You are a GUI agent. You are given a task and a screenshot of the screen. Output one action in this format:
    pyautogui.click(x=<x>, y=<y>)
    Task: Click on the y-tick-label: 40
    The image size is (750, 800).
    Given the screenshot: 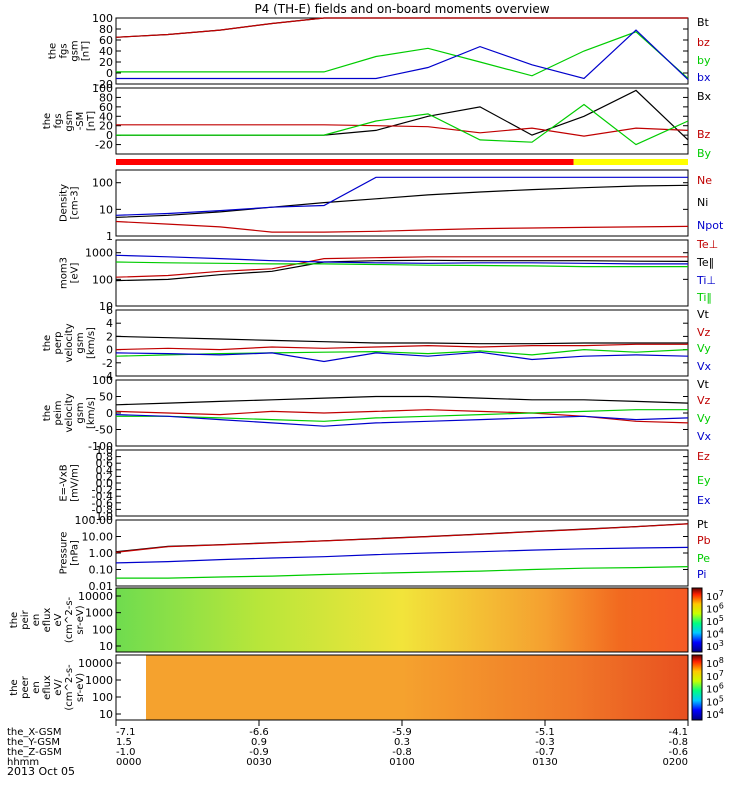 What is the action you would take?
    pyautogui.click(x=106, y=116)
    